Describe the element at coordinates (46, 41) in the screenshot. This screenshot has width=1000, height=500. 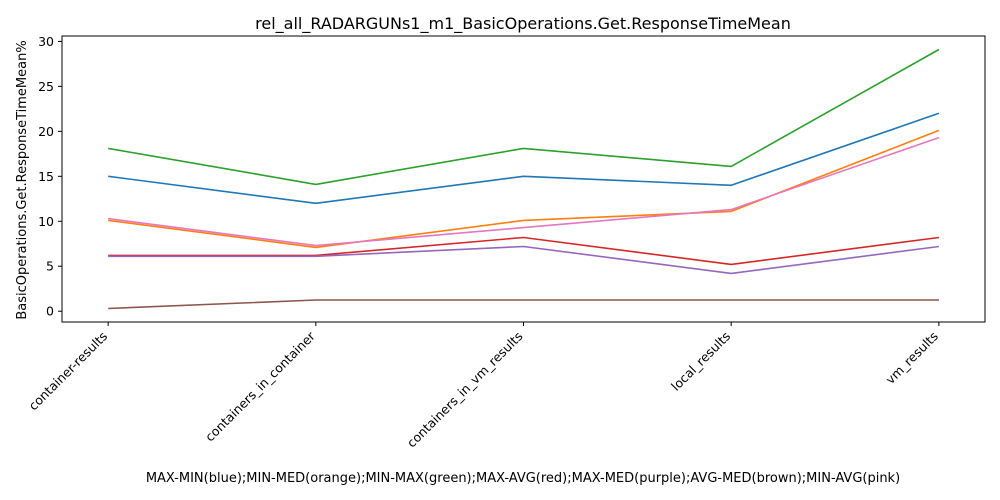
I see `y-tick-label: 30` at that location.